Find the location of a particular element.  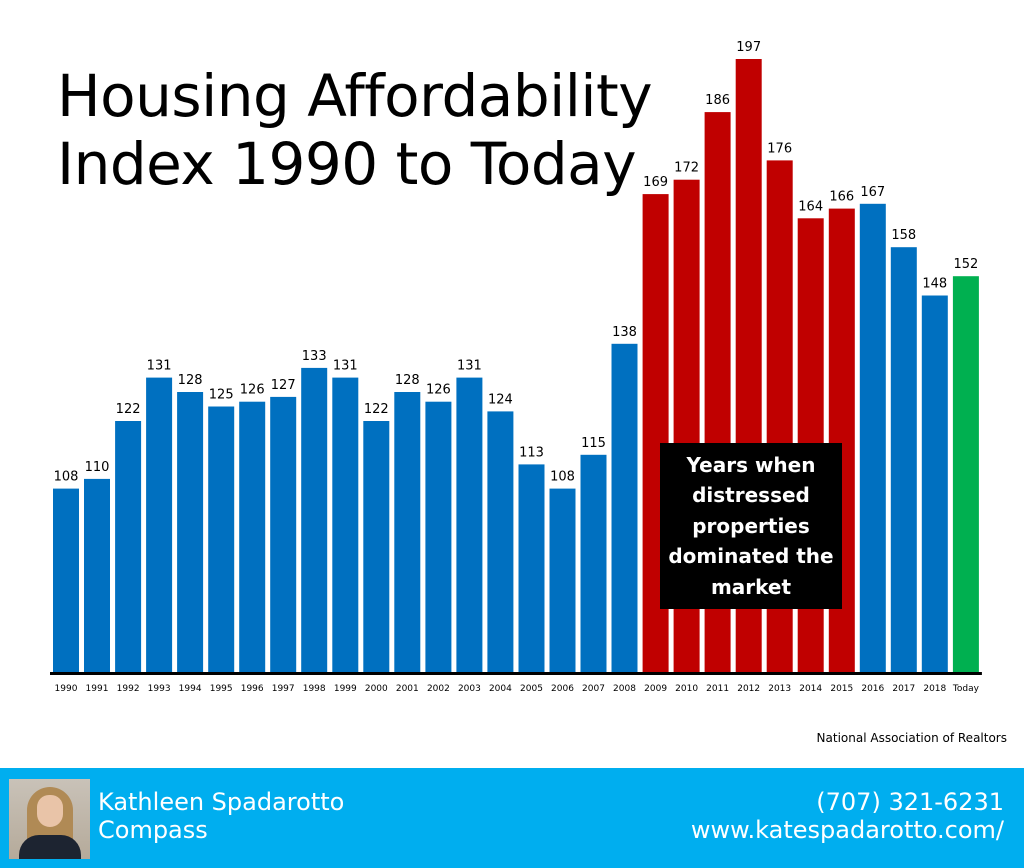

value-label-1991: 110 is located at coordinates (97, 467).